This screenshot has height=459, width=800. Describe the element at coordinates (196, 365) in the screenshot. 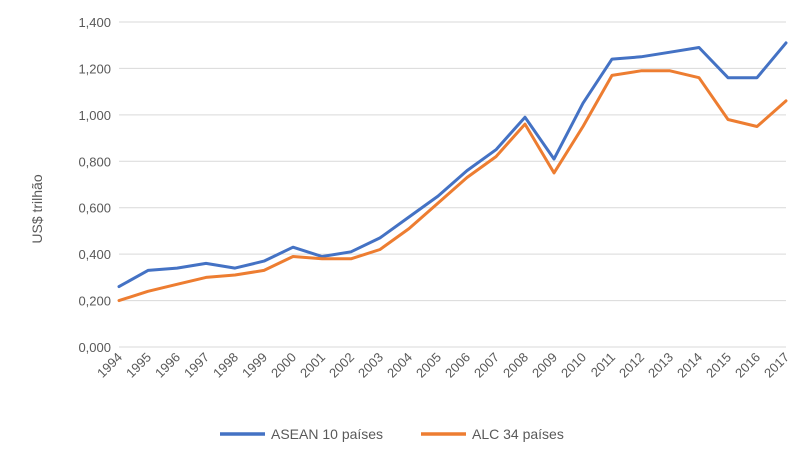

I see `x-tick-label: 1997` at that location.